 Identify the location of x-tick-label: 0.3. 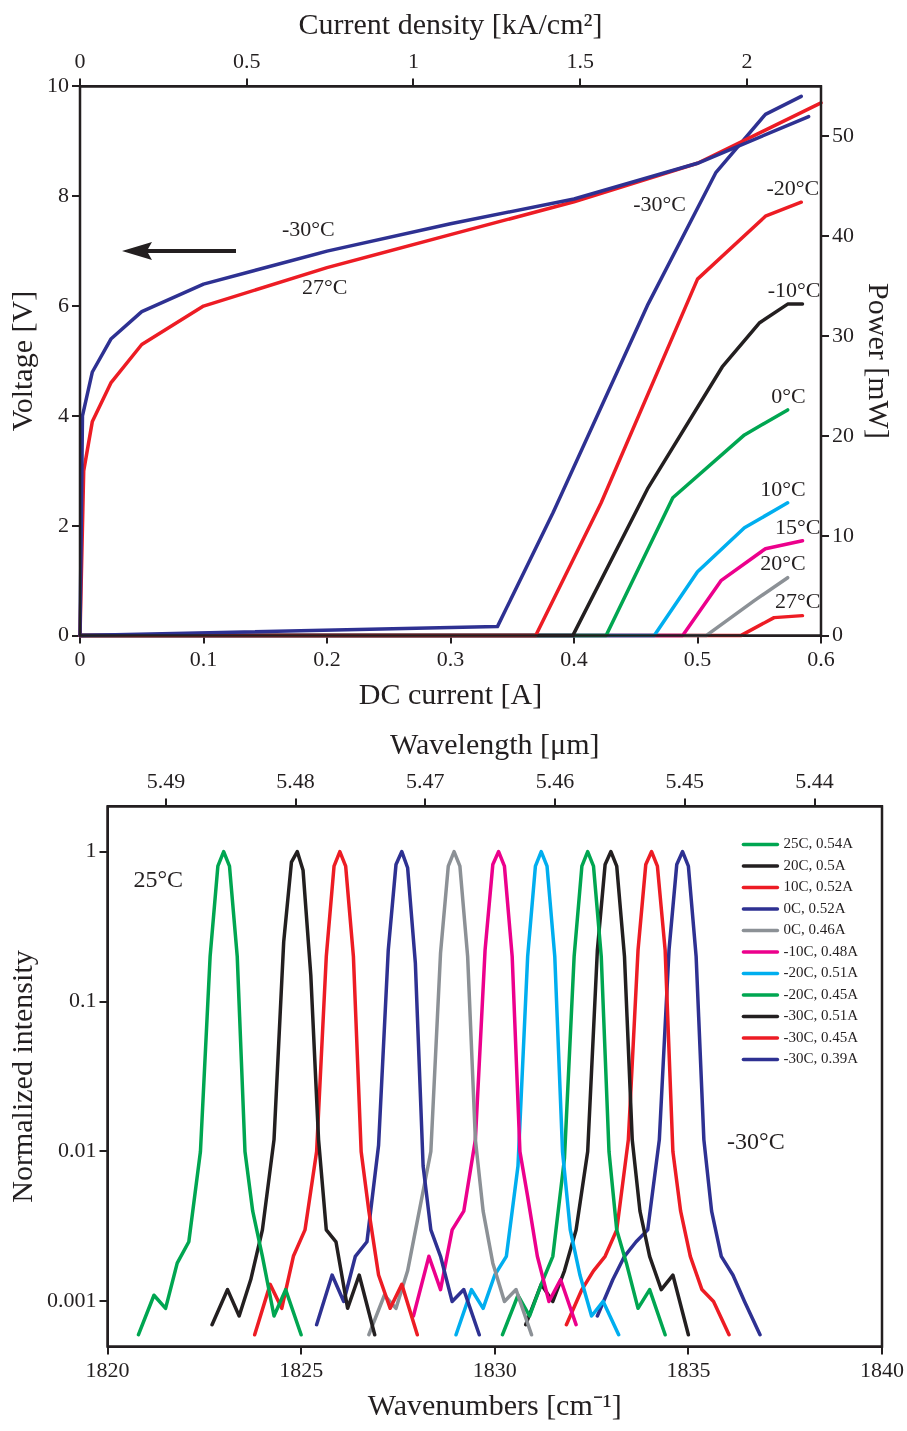
(450, 658).